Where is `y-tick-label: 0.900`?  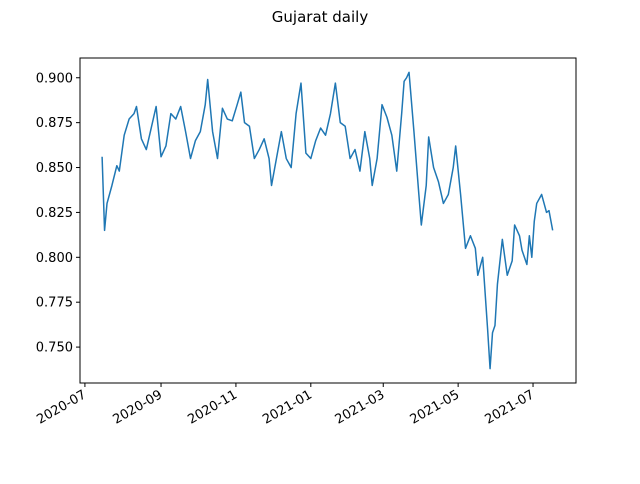
y-tick-label: 0.900 is located at coordinates (54, 78).